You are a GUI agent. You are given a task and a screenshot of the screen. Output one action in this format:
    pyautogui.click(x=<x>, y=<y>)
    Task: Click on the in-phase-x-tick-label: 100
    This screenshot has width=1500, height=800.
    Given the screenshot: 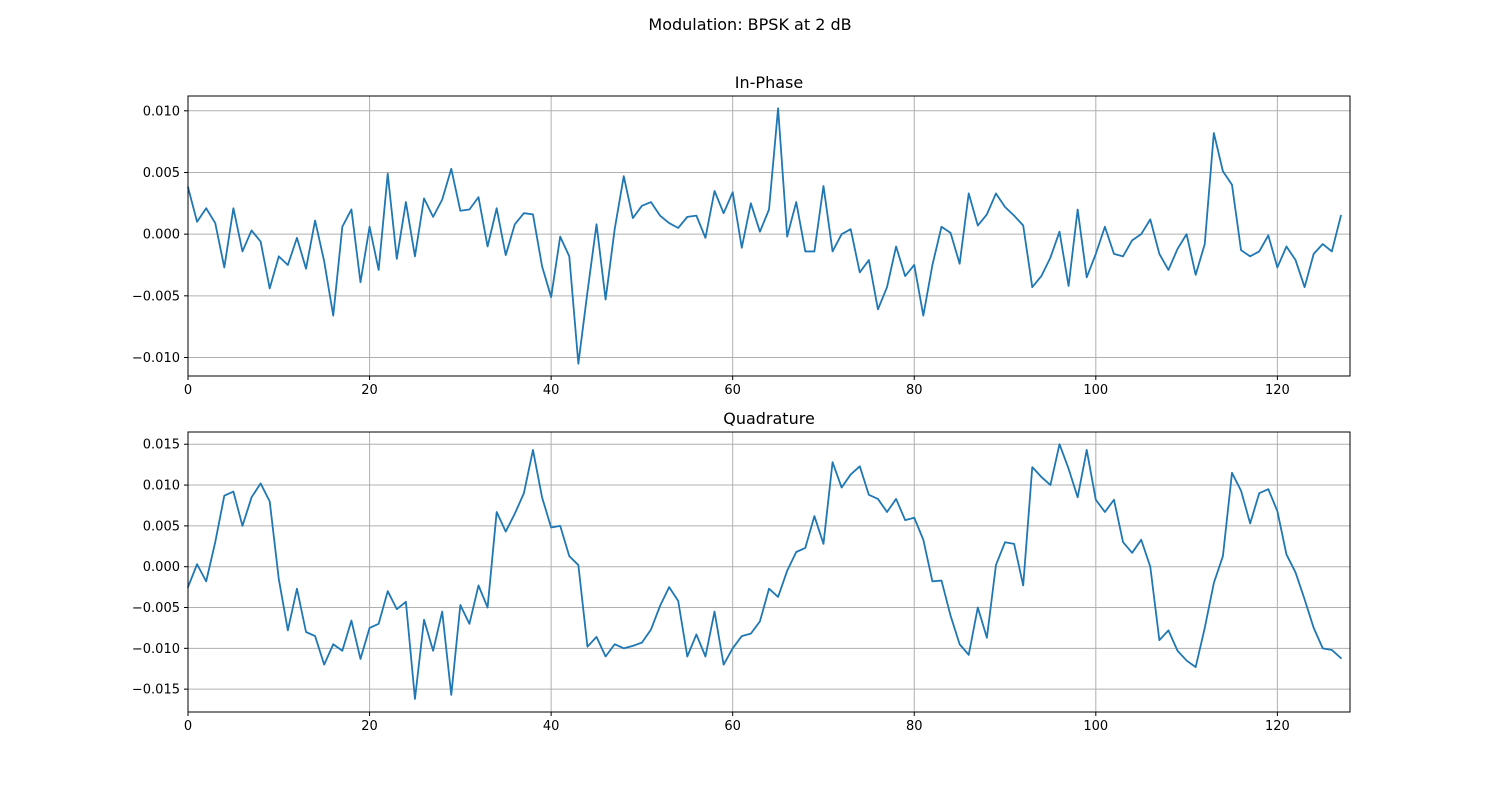 What is the action you would take?
    pyautogui.click(x=1095, y=390)
    